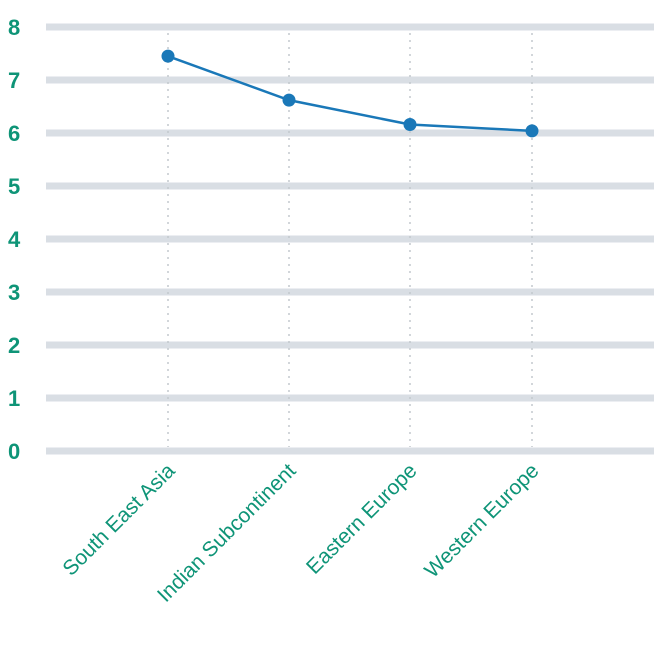 The image size is (654, 651). I want to click on y-tick-label: 7, so click(14, 80).